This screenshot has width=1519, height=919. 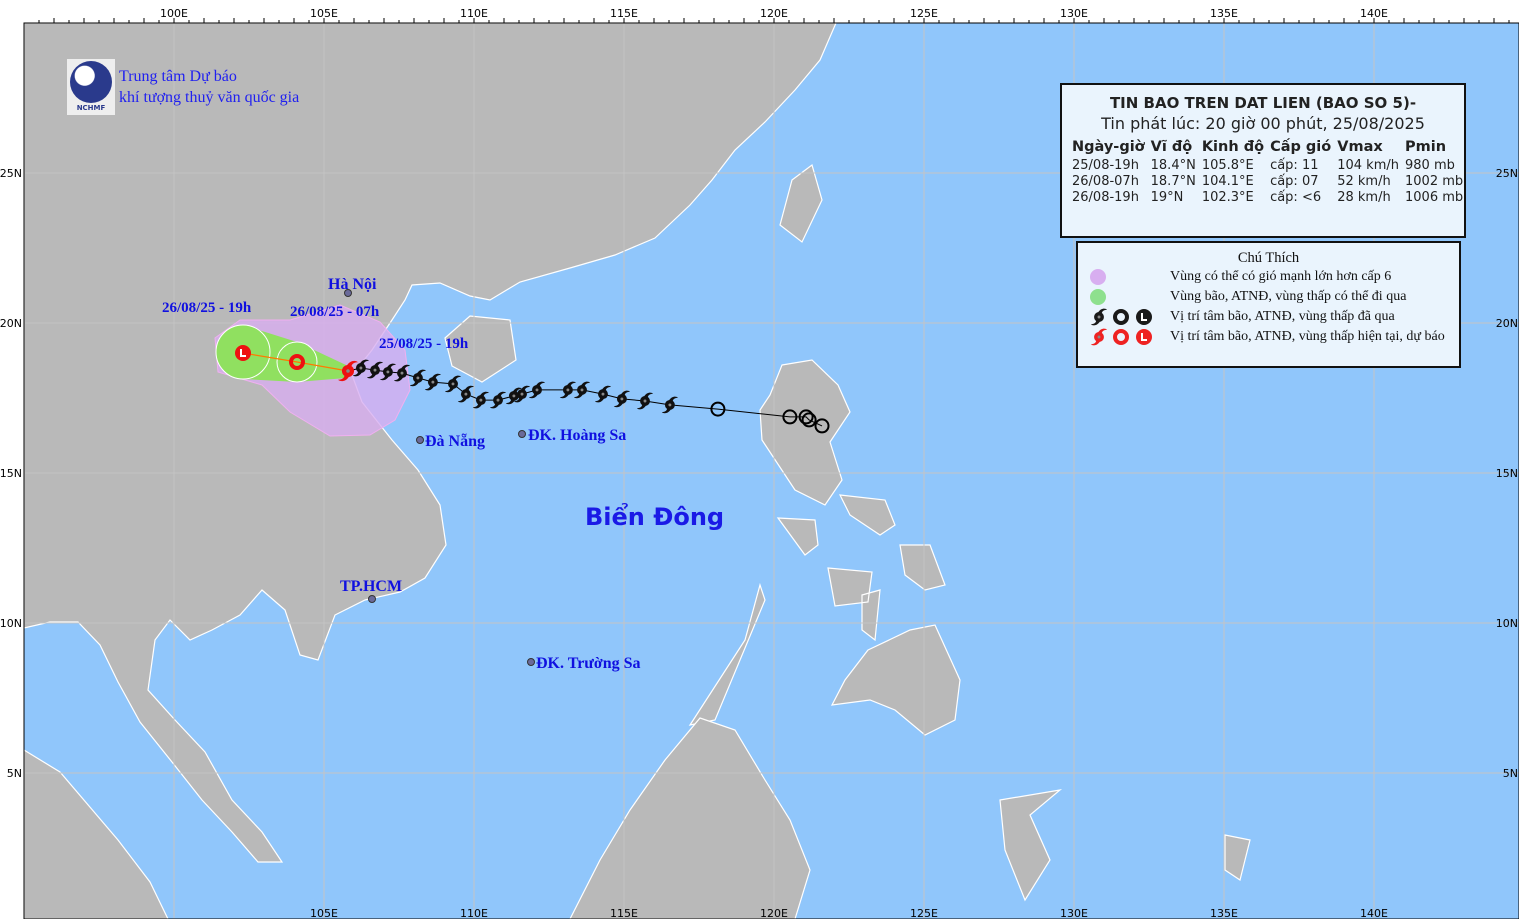 What do you see at coordinates (335, 312) in the screenshot?
I see `forecast-label-26-07h: 26/08/25 - 07h` at bounding box center [335, 312].